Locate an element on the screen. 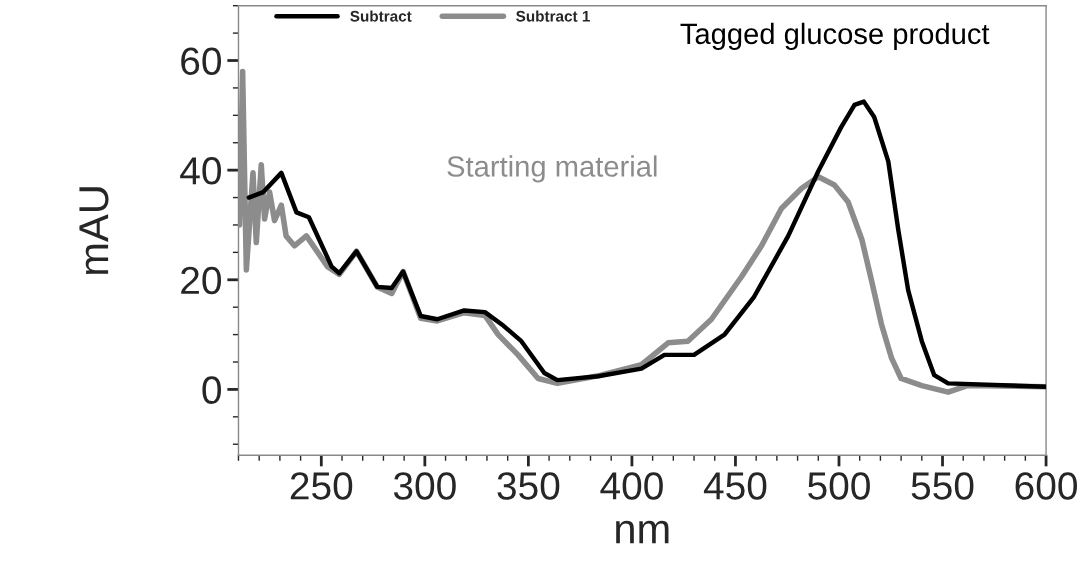 Image resolution: width=1084 pixels, height=569 pixels. y-tick-label: 20 is located at coordinates (201, 280).